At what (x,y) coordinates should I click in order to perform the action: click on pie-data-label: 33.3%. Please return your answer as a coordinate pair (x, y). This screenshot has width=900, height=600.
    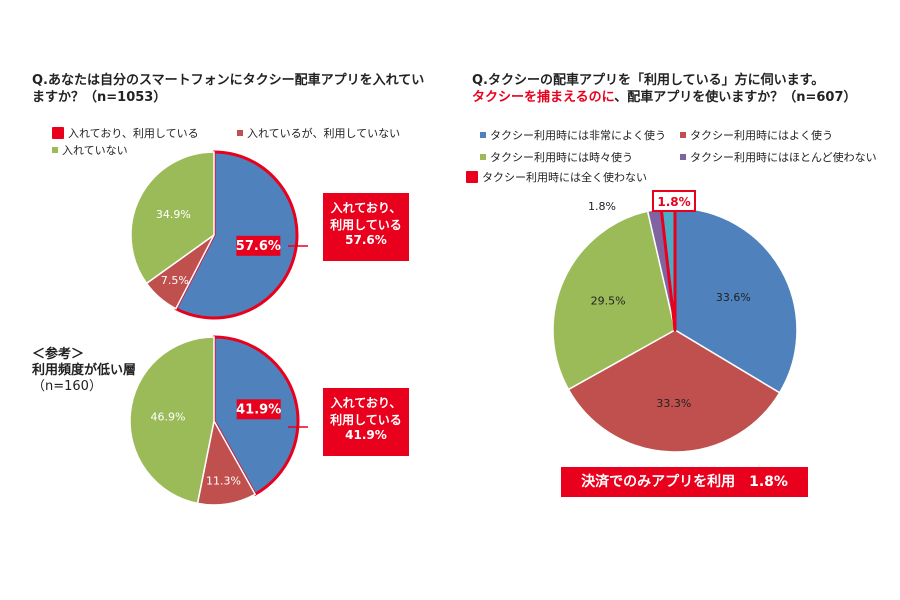
    Looking at the image, I should click on (673, 403).